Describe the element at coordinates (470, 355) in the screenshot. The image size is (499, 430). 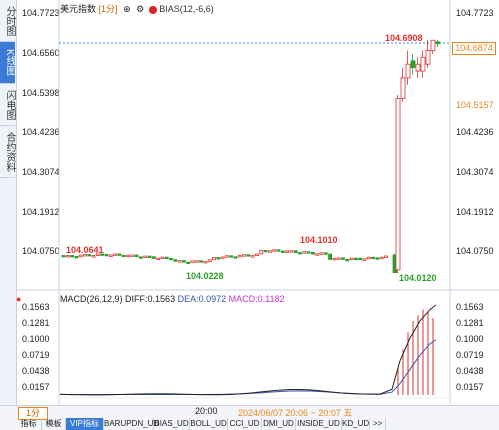
I see `macd-tick-right: 0.0719` at that location.